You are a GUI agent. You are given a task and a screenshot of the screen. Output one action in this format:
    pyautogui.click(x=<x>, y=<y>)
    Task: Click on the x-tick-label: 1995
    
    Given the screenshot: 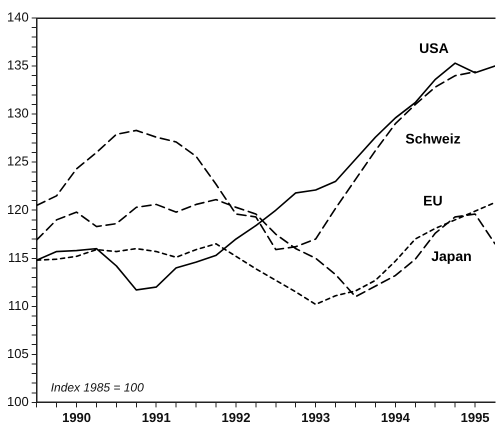 What is the action you would take?
    pyautogui.click(x=475, y=417)
    